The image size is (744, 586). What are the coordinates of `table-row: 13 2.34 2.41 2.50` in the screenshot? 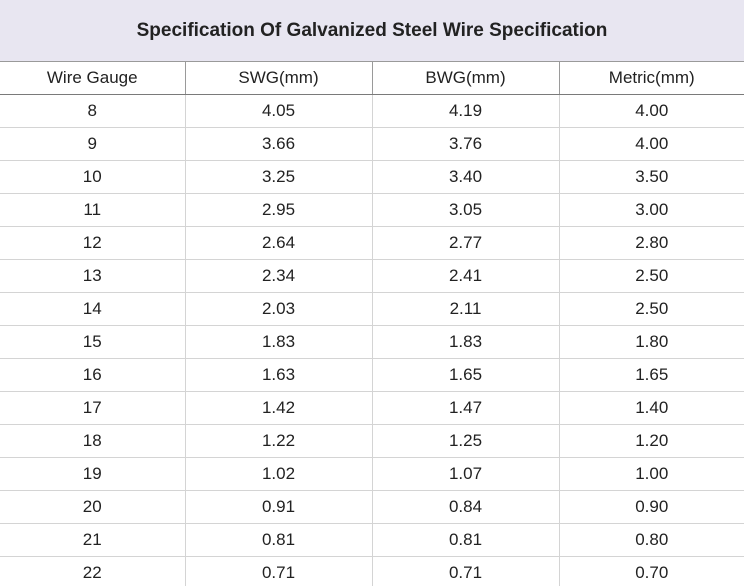 It's located at (372, 276).